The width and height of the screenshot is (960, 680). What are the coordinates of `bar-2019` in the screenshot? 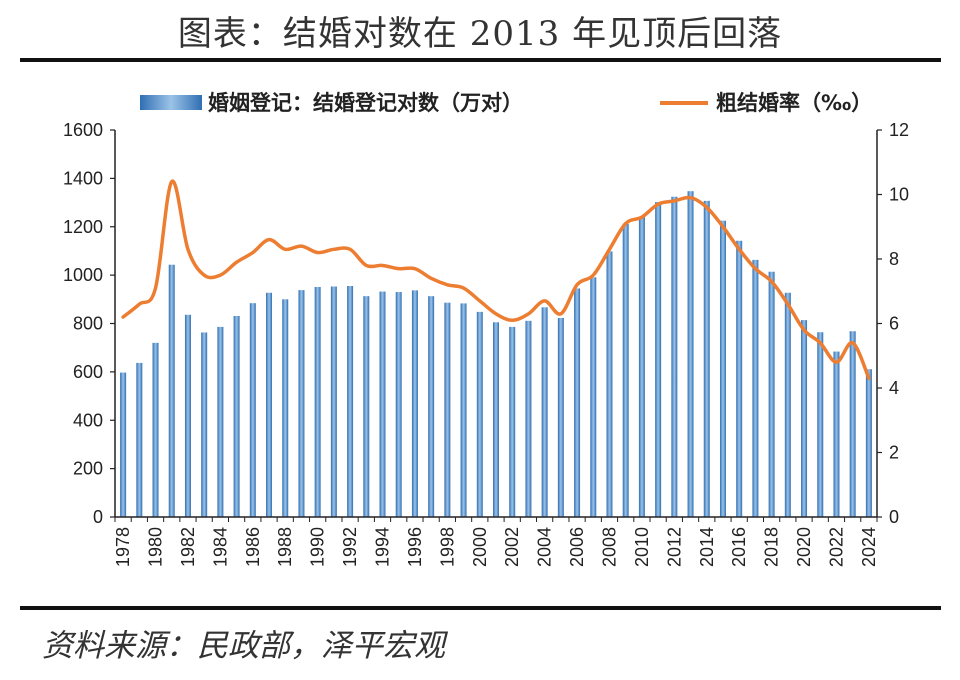 It's located at (787, 404).